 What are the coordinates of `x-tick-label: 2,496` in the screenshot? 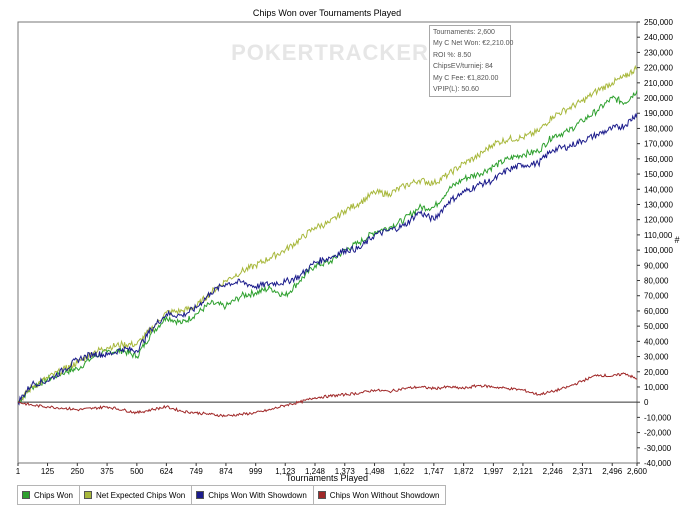 It's located at (612, 471).